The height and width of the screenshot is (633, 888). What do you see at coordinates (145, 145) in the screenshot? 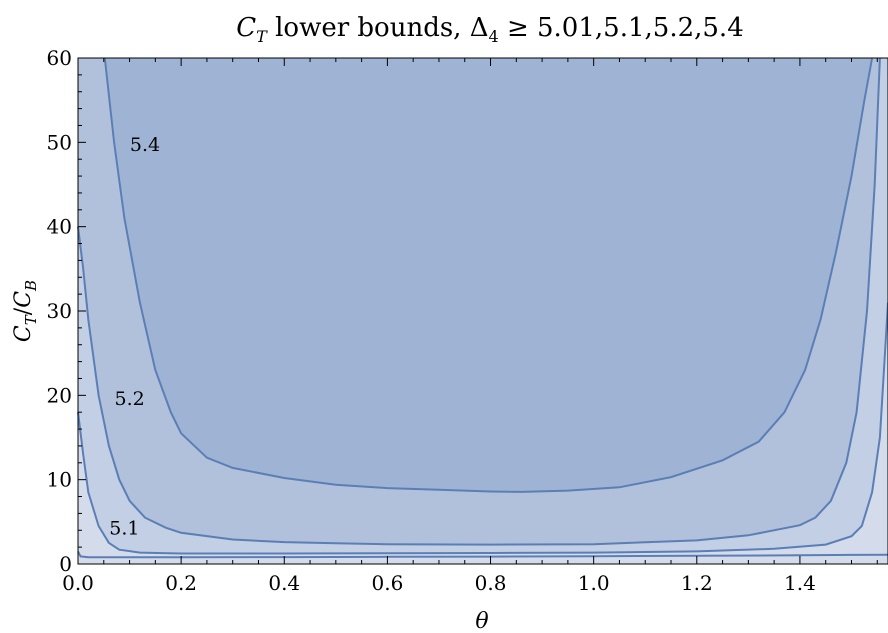
I see `curve-label-5.4: 5.4` at bounding box center [145, 145].